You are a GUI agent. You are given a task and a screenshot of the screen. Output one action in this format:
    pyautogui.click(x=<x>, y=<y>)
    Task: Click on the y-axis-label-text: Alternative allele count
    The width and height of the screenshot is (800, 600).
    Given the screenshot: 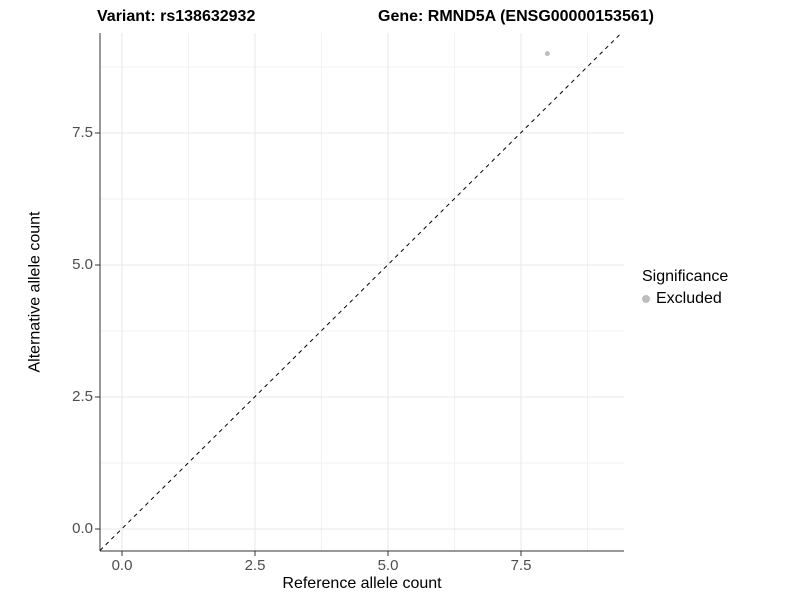 What is the action you would take?
    pyautogui.click(x=35, y=292)
    